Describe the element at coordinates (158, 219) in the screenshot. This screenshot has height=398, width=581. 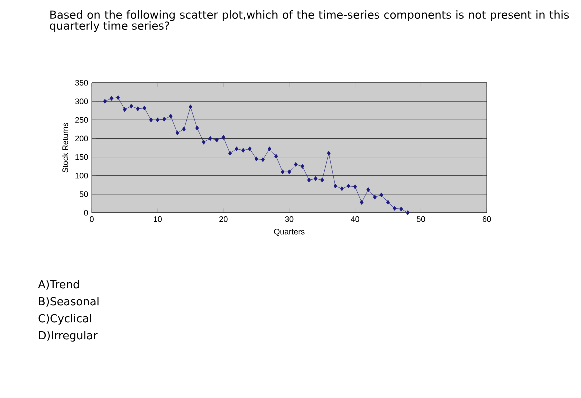
I see `x-tick-label: 10` at that location.